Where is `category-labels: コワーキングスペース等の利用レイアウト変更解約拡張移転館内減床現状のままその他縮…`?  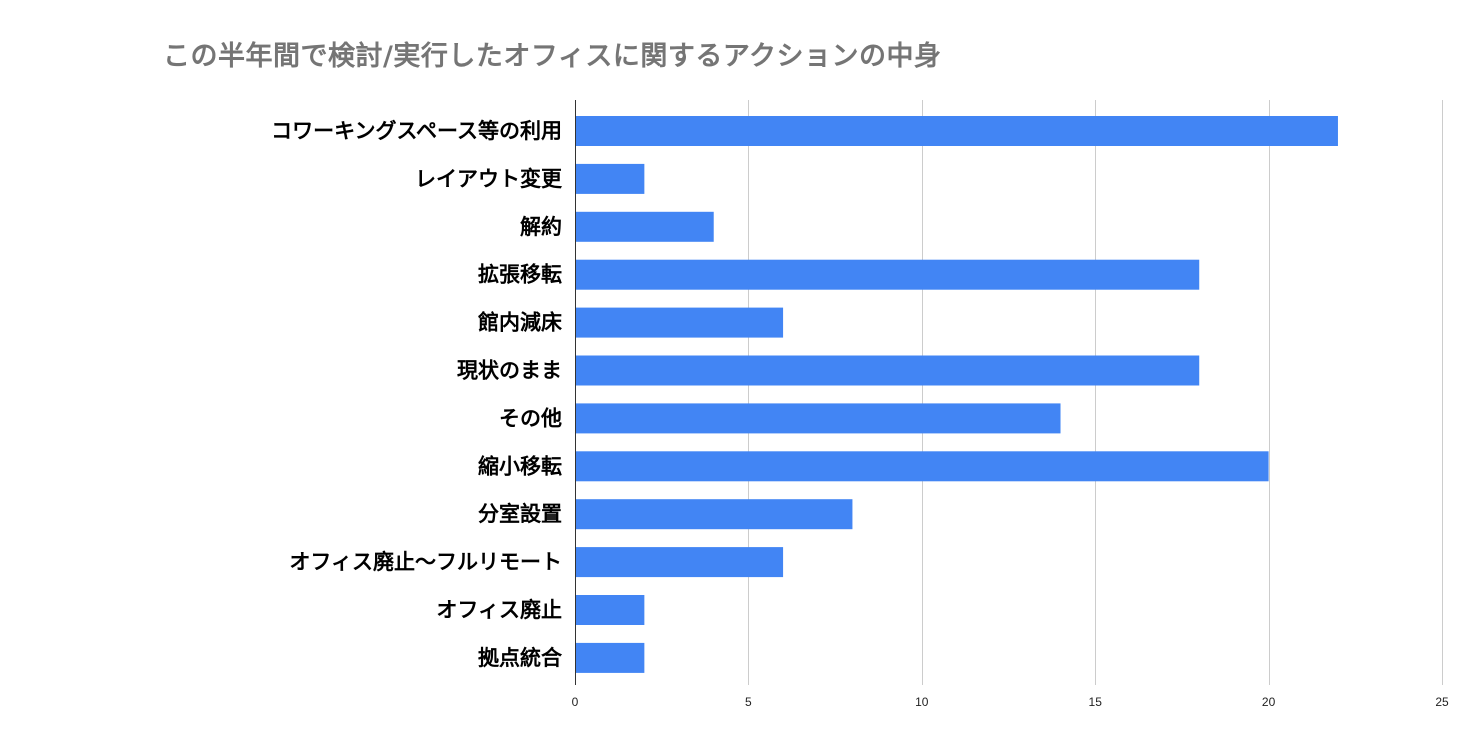 category-labels: コワーキングスペース等の利用レイアウト変更解約拡張移転館内減床現状のままその他縮… is located at coordinates (417, 394).